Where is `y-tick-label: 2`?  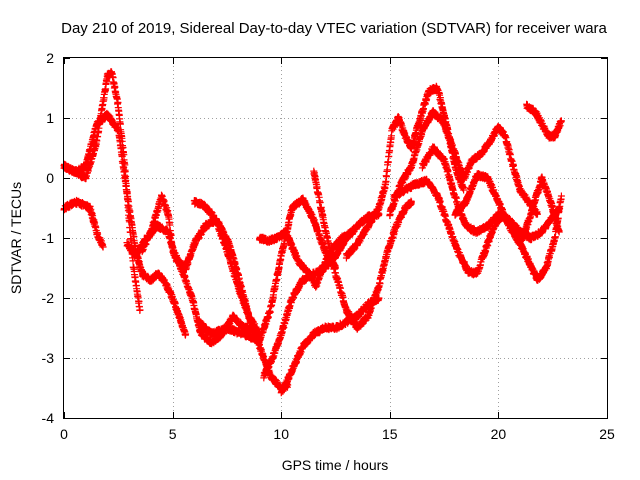
y-tick-label: 2 is located at coordinates (50, 58).